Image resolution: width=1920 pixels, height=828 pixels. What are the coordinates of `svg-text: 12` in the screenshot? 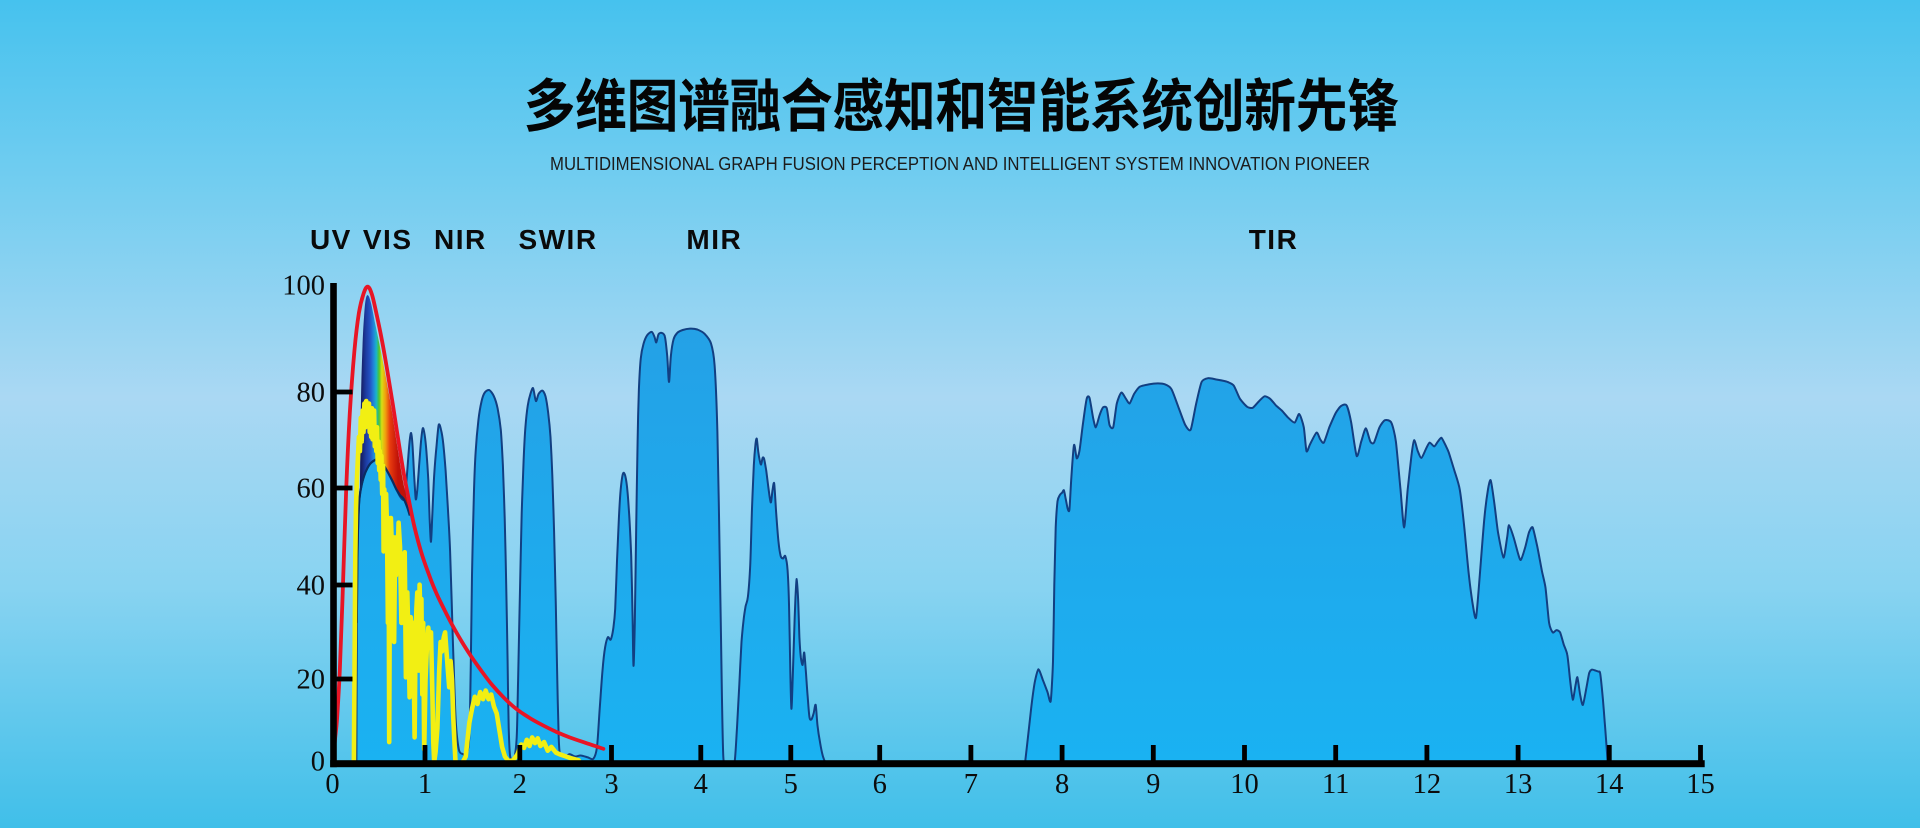 It's located at (1427, 784).